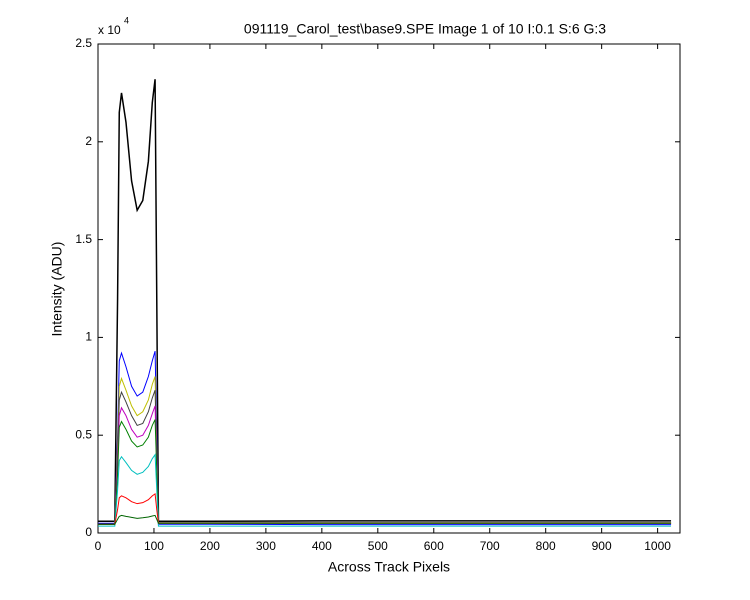 This screenshot has width=750, height=600. What do you see at coordinates (657, 546) in the screenshot?
I see `x-tick-label: 1000` at bounding box center [657, 546].